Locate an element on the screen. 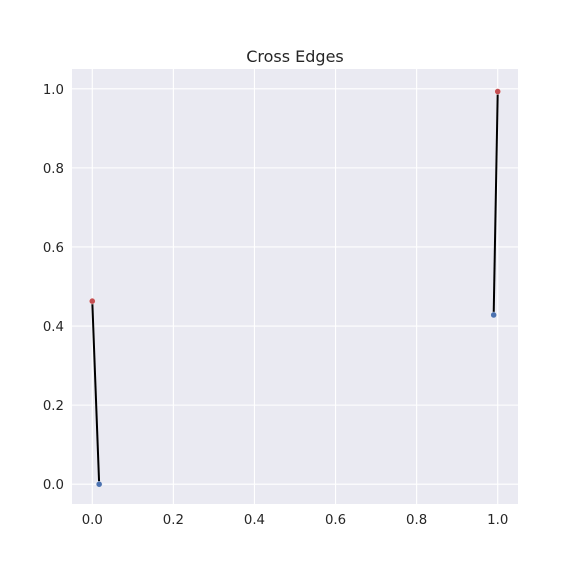  chart-title: Cross Edges is located at coordinates (295, 56).